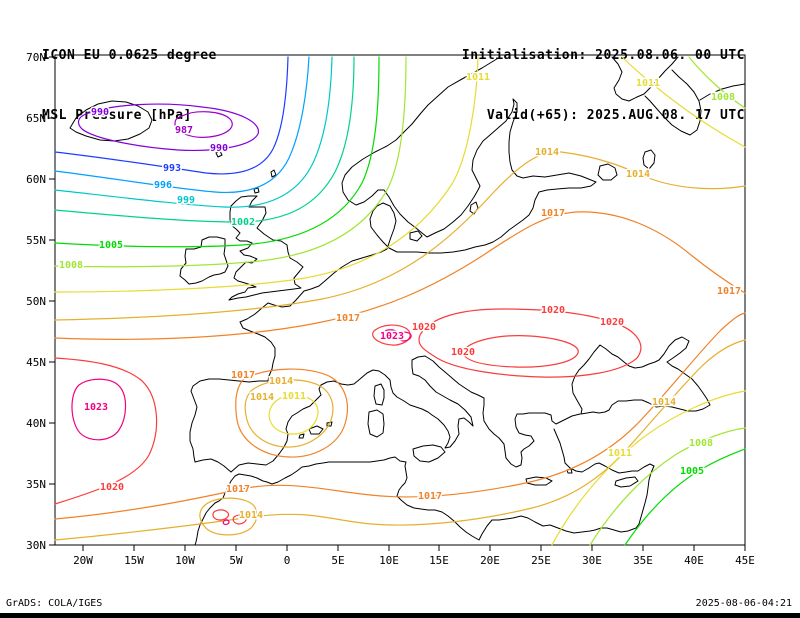  Describe the element at coordinates (83, 560) in the screenshot. I see `lon-label: 20W` at that location.